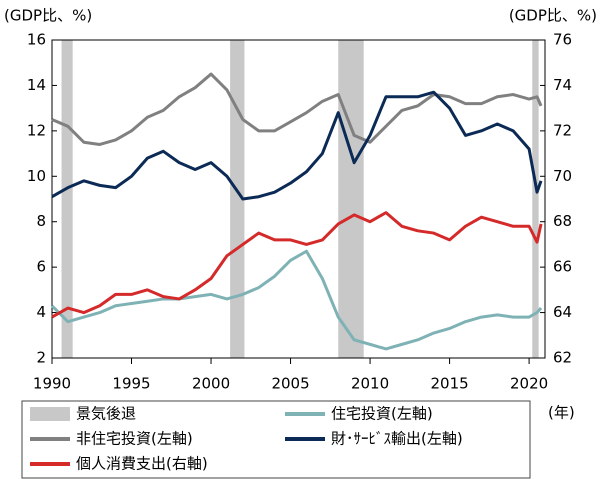  What do you see at coordinates (397, 439) in the screenshot?
I see `legend-label: 財･ｻｰﾋﾞｽ輸出(左軸)` at bounding box center [397, 439].